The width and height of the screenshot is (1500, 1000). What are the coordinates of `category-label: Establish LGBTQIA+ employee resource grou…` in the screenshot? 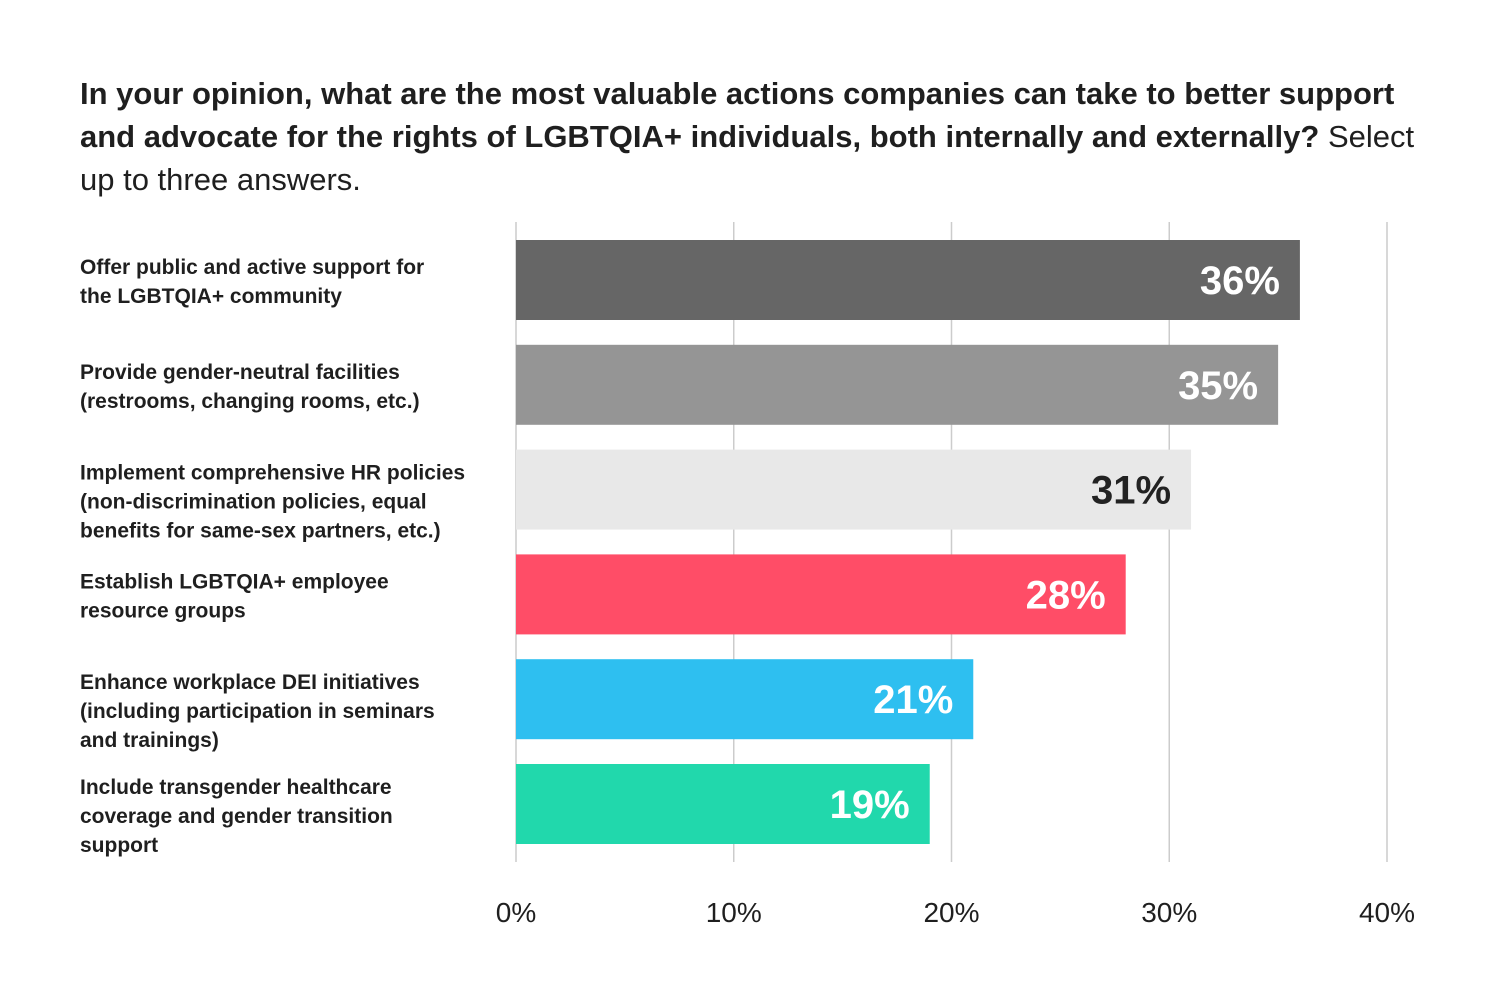 It's located at (234, 596).